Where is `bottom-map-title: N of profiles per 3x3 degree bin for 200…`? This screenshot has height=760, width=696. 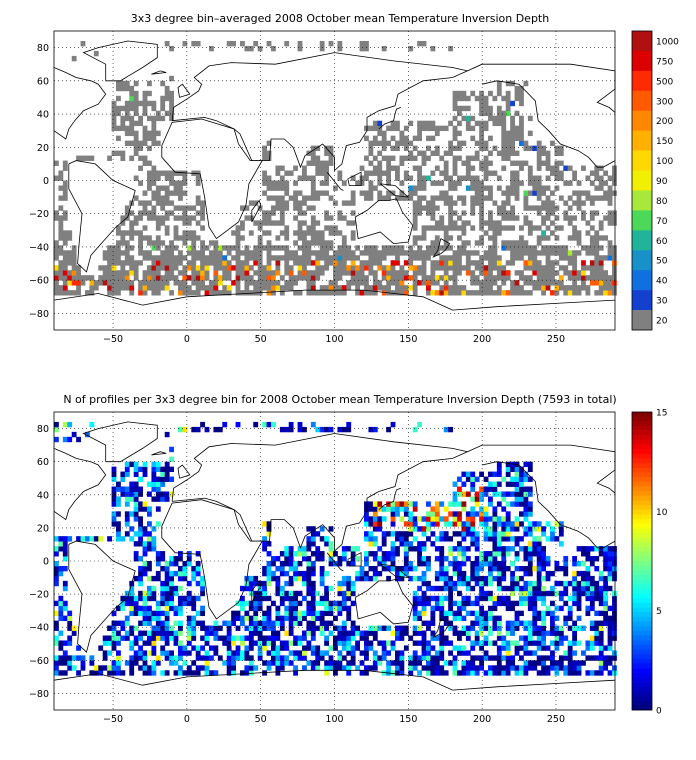
bottom-map-title: N of profiles per 3x3 degree bin for 200… is located at coordinates (340, 399).